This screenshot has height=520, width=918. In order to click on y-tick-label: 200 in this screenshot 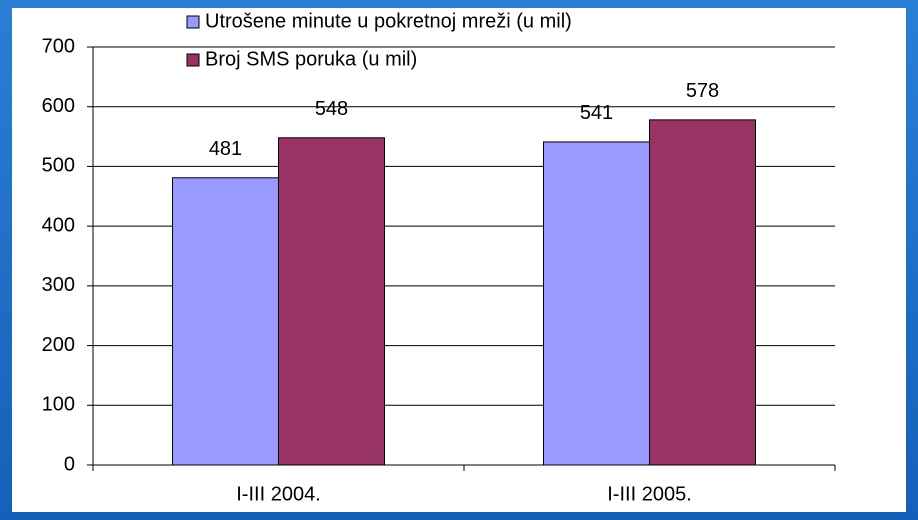, I will do `click(58, 345)`.